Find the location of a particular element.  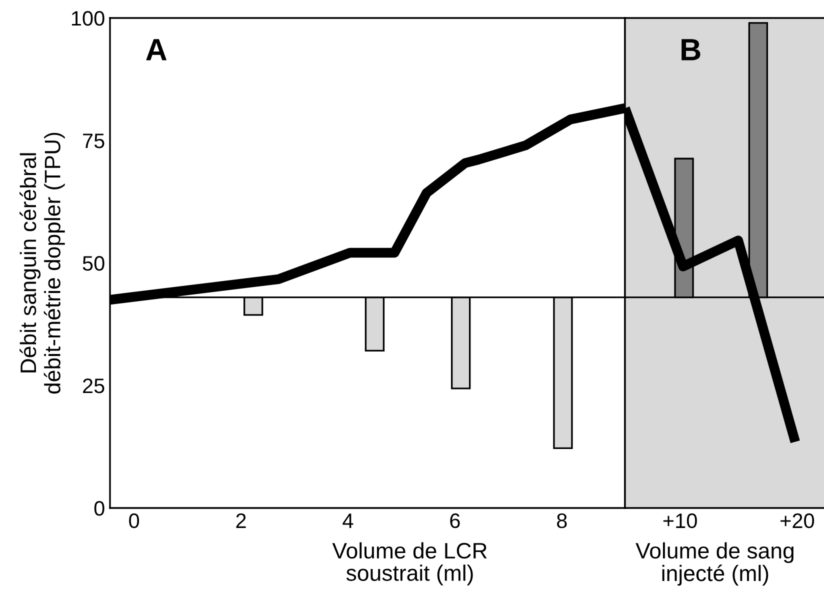

x-axis-title: Volume de LCR soustrait (ml) is located at coordinates (409, 564).